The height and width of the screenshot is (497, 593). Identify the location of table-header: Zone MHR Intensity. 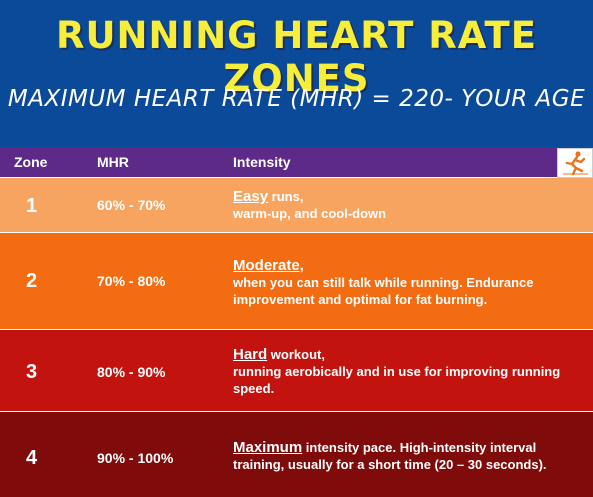
(296, 162).